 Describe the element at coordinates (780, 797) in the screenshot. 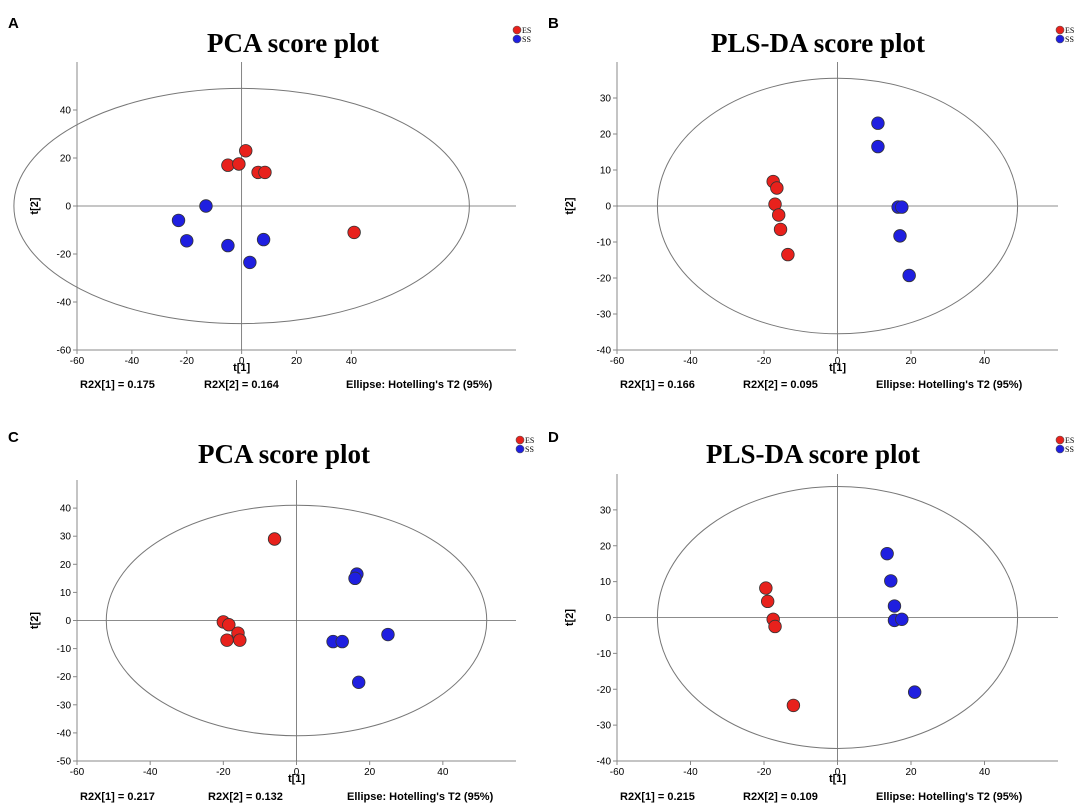

I see `footer-r2x2: R2X[2] = 0.109` at that location.